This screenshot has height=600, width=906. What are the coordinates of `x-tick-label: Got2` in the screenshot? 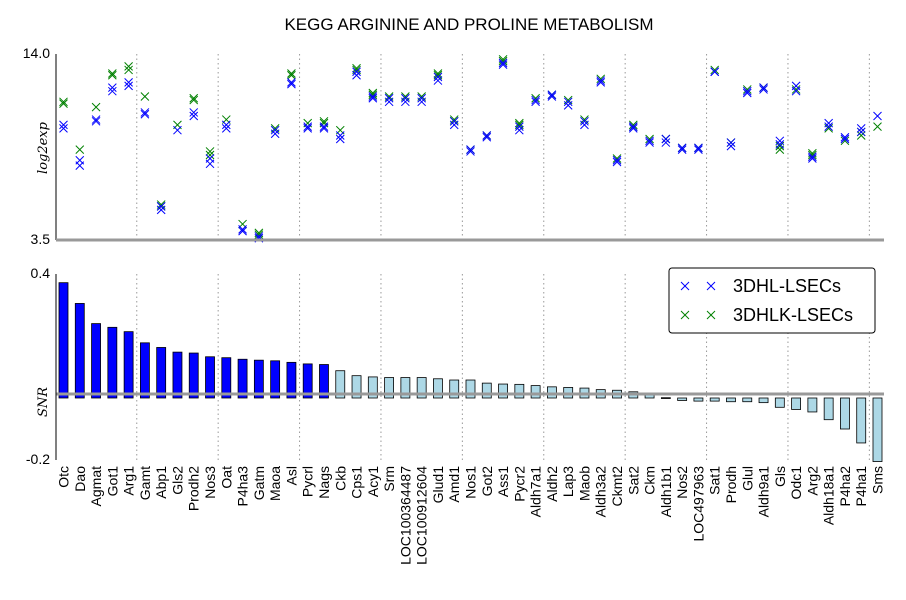 It's located at (487, 481).